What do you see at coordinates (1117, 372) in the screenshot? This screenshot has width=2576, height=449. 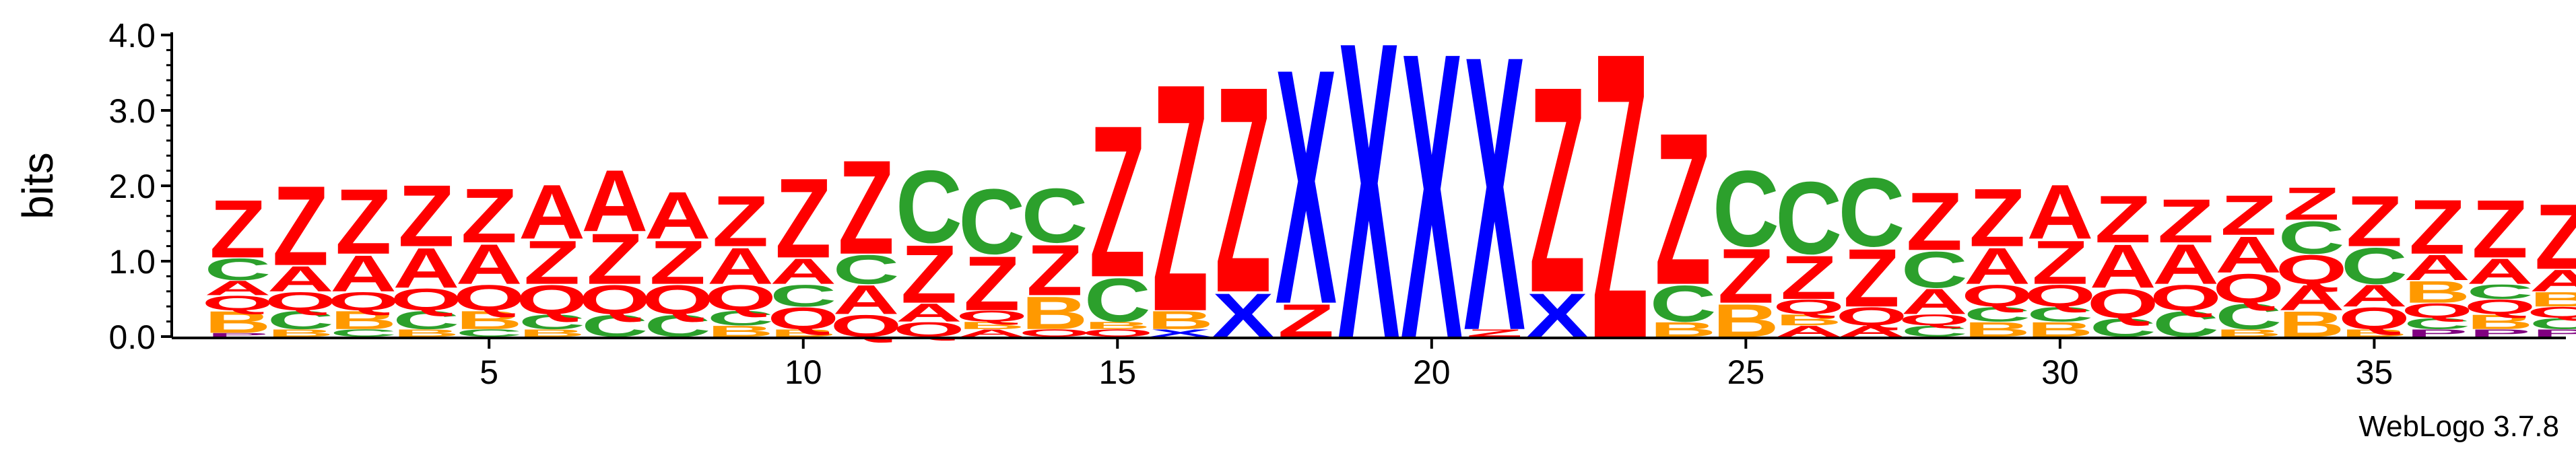 I see `x-tick-label: 15` at bounding box center [1117, 372].